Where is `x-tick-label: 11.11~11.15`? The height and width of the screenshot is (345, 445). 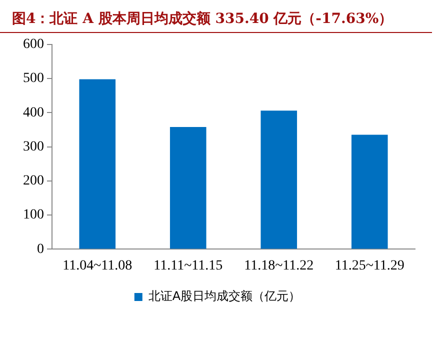 x-tick-label: 11.11~11.15 is located at coordinates (188, 266).